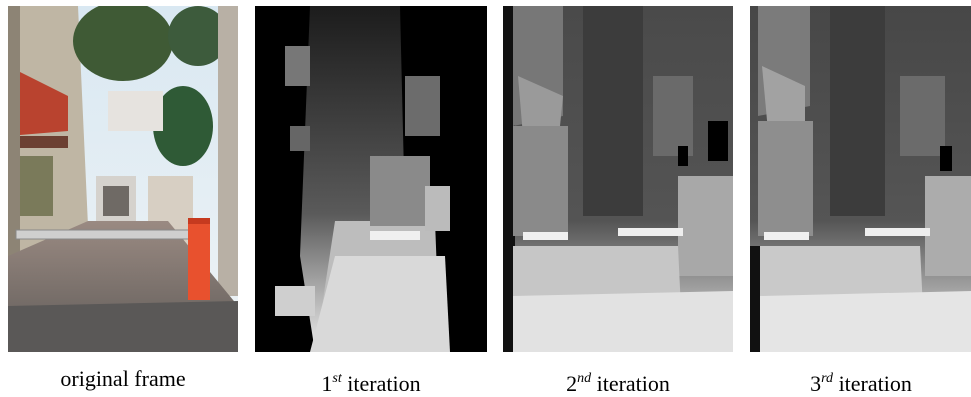 The height and width of the screenshot is (397, 971). I want to click on caption-text: original frame, so click(123, 378).